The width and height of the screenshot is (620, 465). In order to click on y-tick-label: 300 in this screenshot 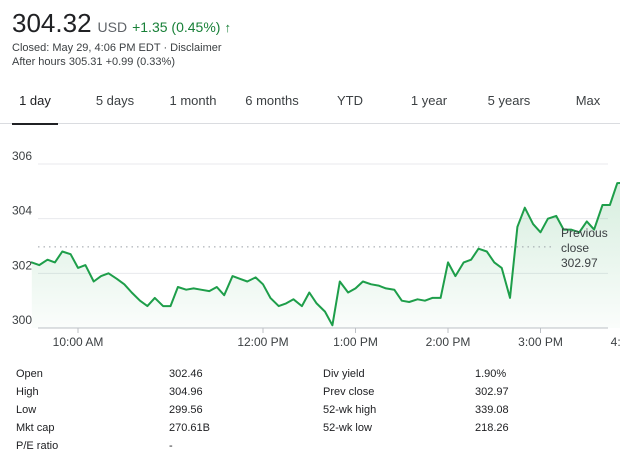, I will do `click(22, 320)`.